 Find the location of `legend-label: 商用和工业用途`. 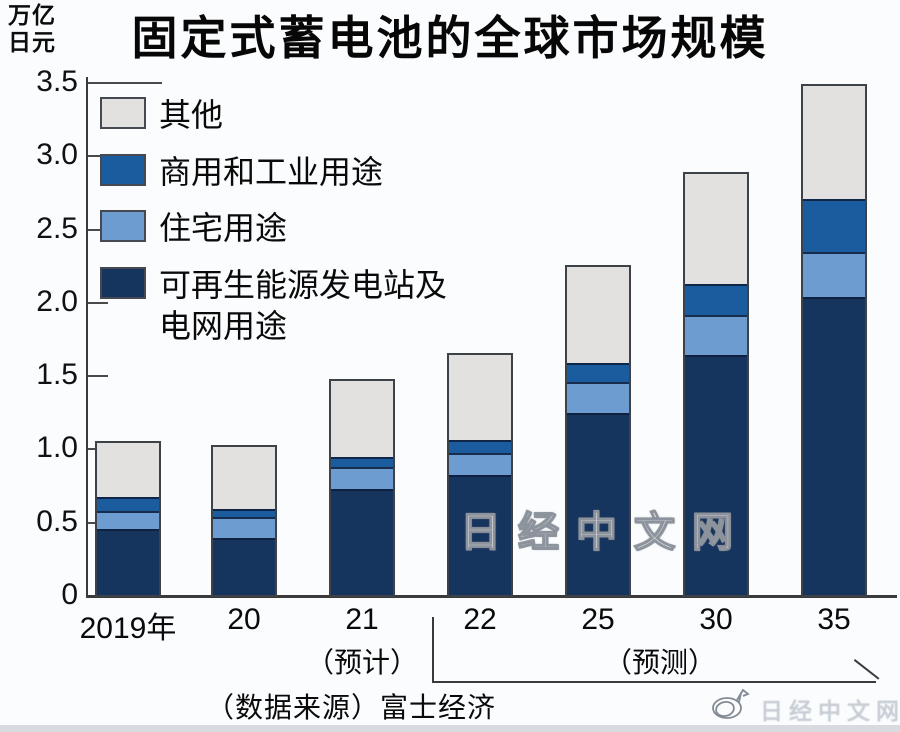

legend-label: 商用和工业用途 is located at coordinates (271, 171).